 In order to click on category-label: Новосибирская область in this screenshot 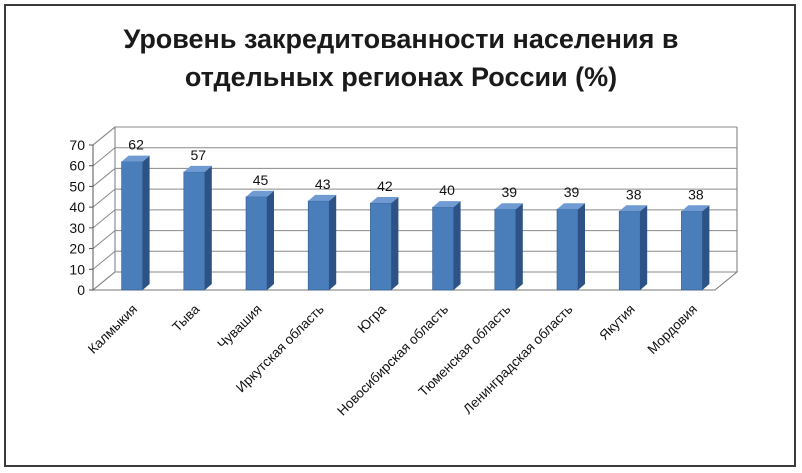, I will do `click(392, 360)`.